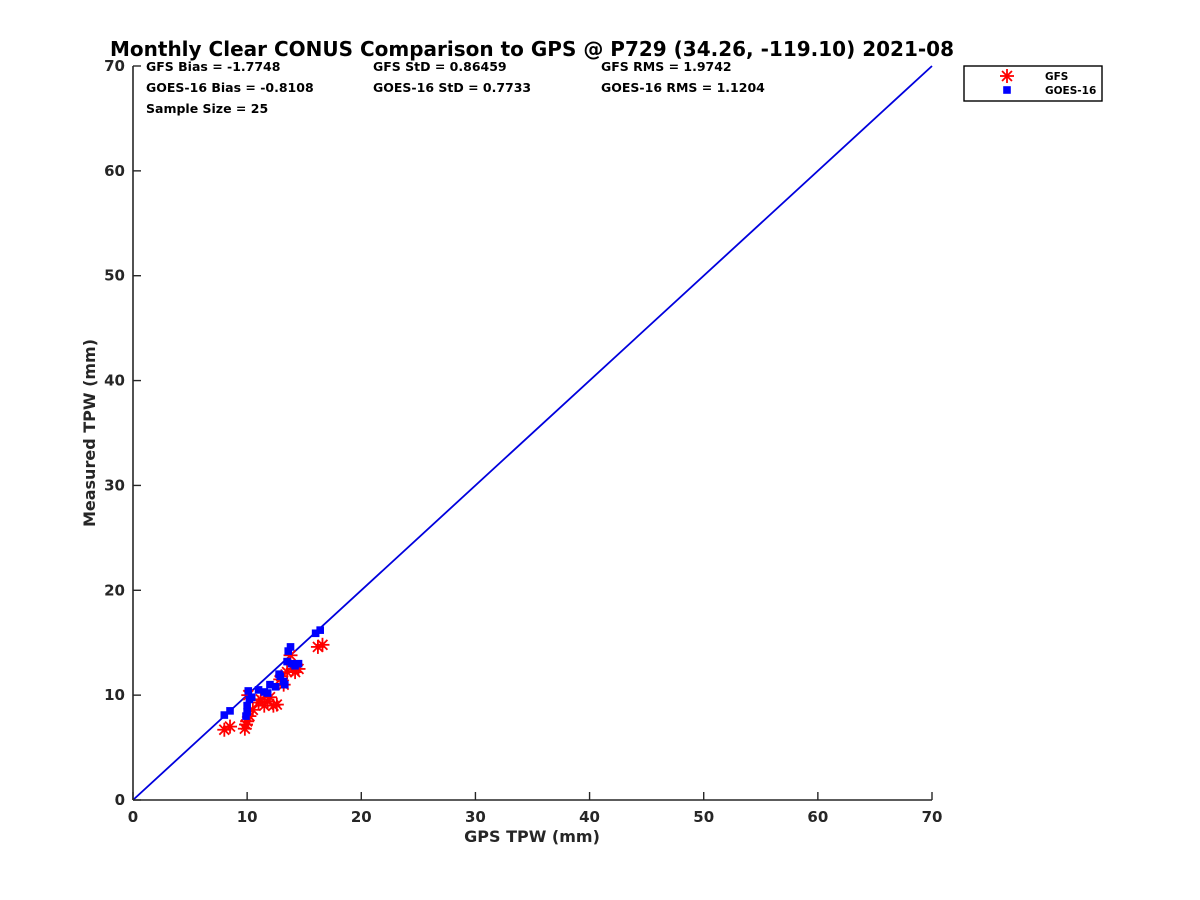 Image resolution: width=1200 pixels, height=900 pixels. Describe the element at coordinates (120, 800) in the screenshot. I see `y-tick-label: 0` at that location.